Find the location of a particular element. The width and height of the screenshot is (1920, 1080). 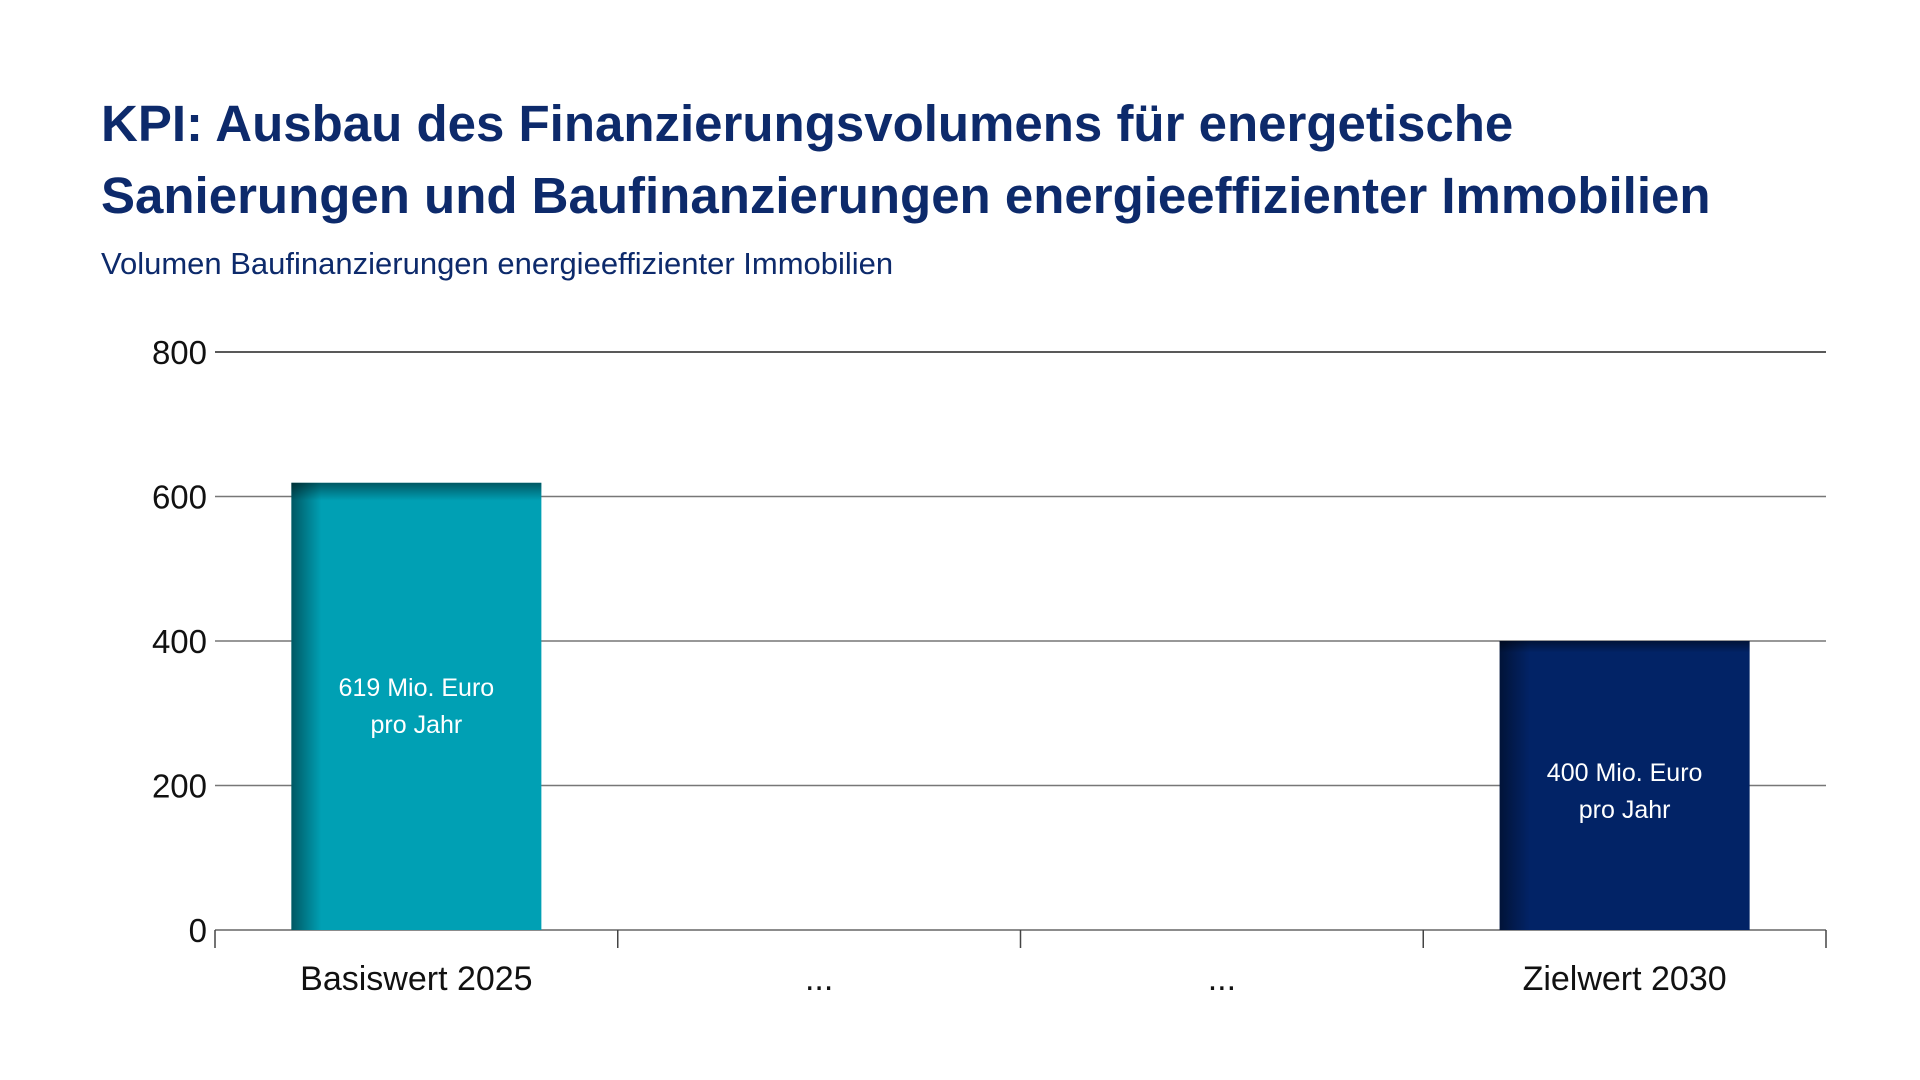

bar-data-label: 619 Mio. Euro is located at coordinates (417, 688).